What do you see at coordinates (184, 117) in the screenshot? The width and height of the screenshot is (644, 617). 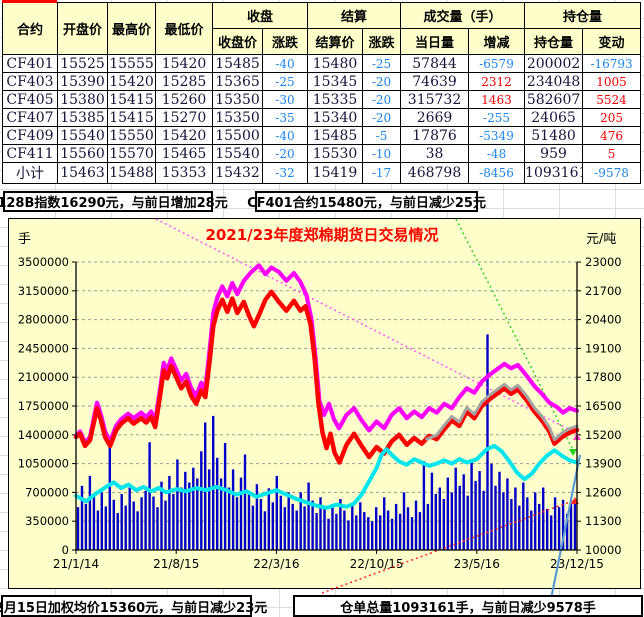 I see `low-cell: 15270` at bounding box center [184, 117].